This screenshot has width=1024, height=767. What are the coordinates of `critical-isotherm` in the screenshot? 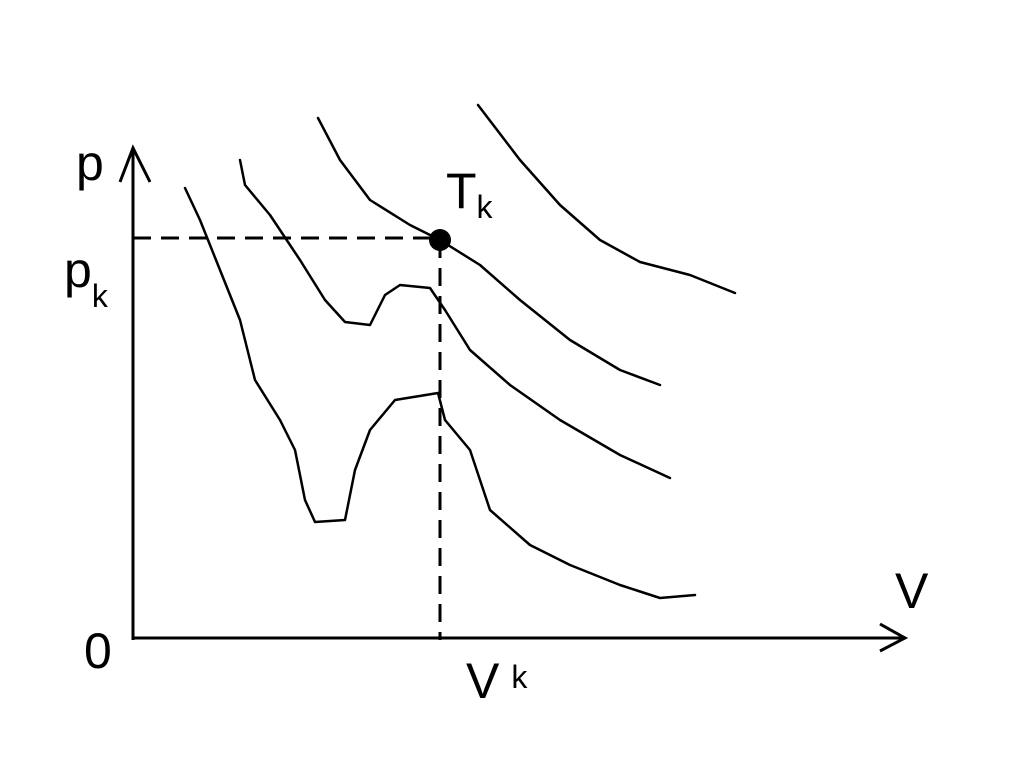 It's located at (489, 251).